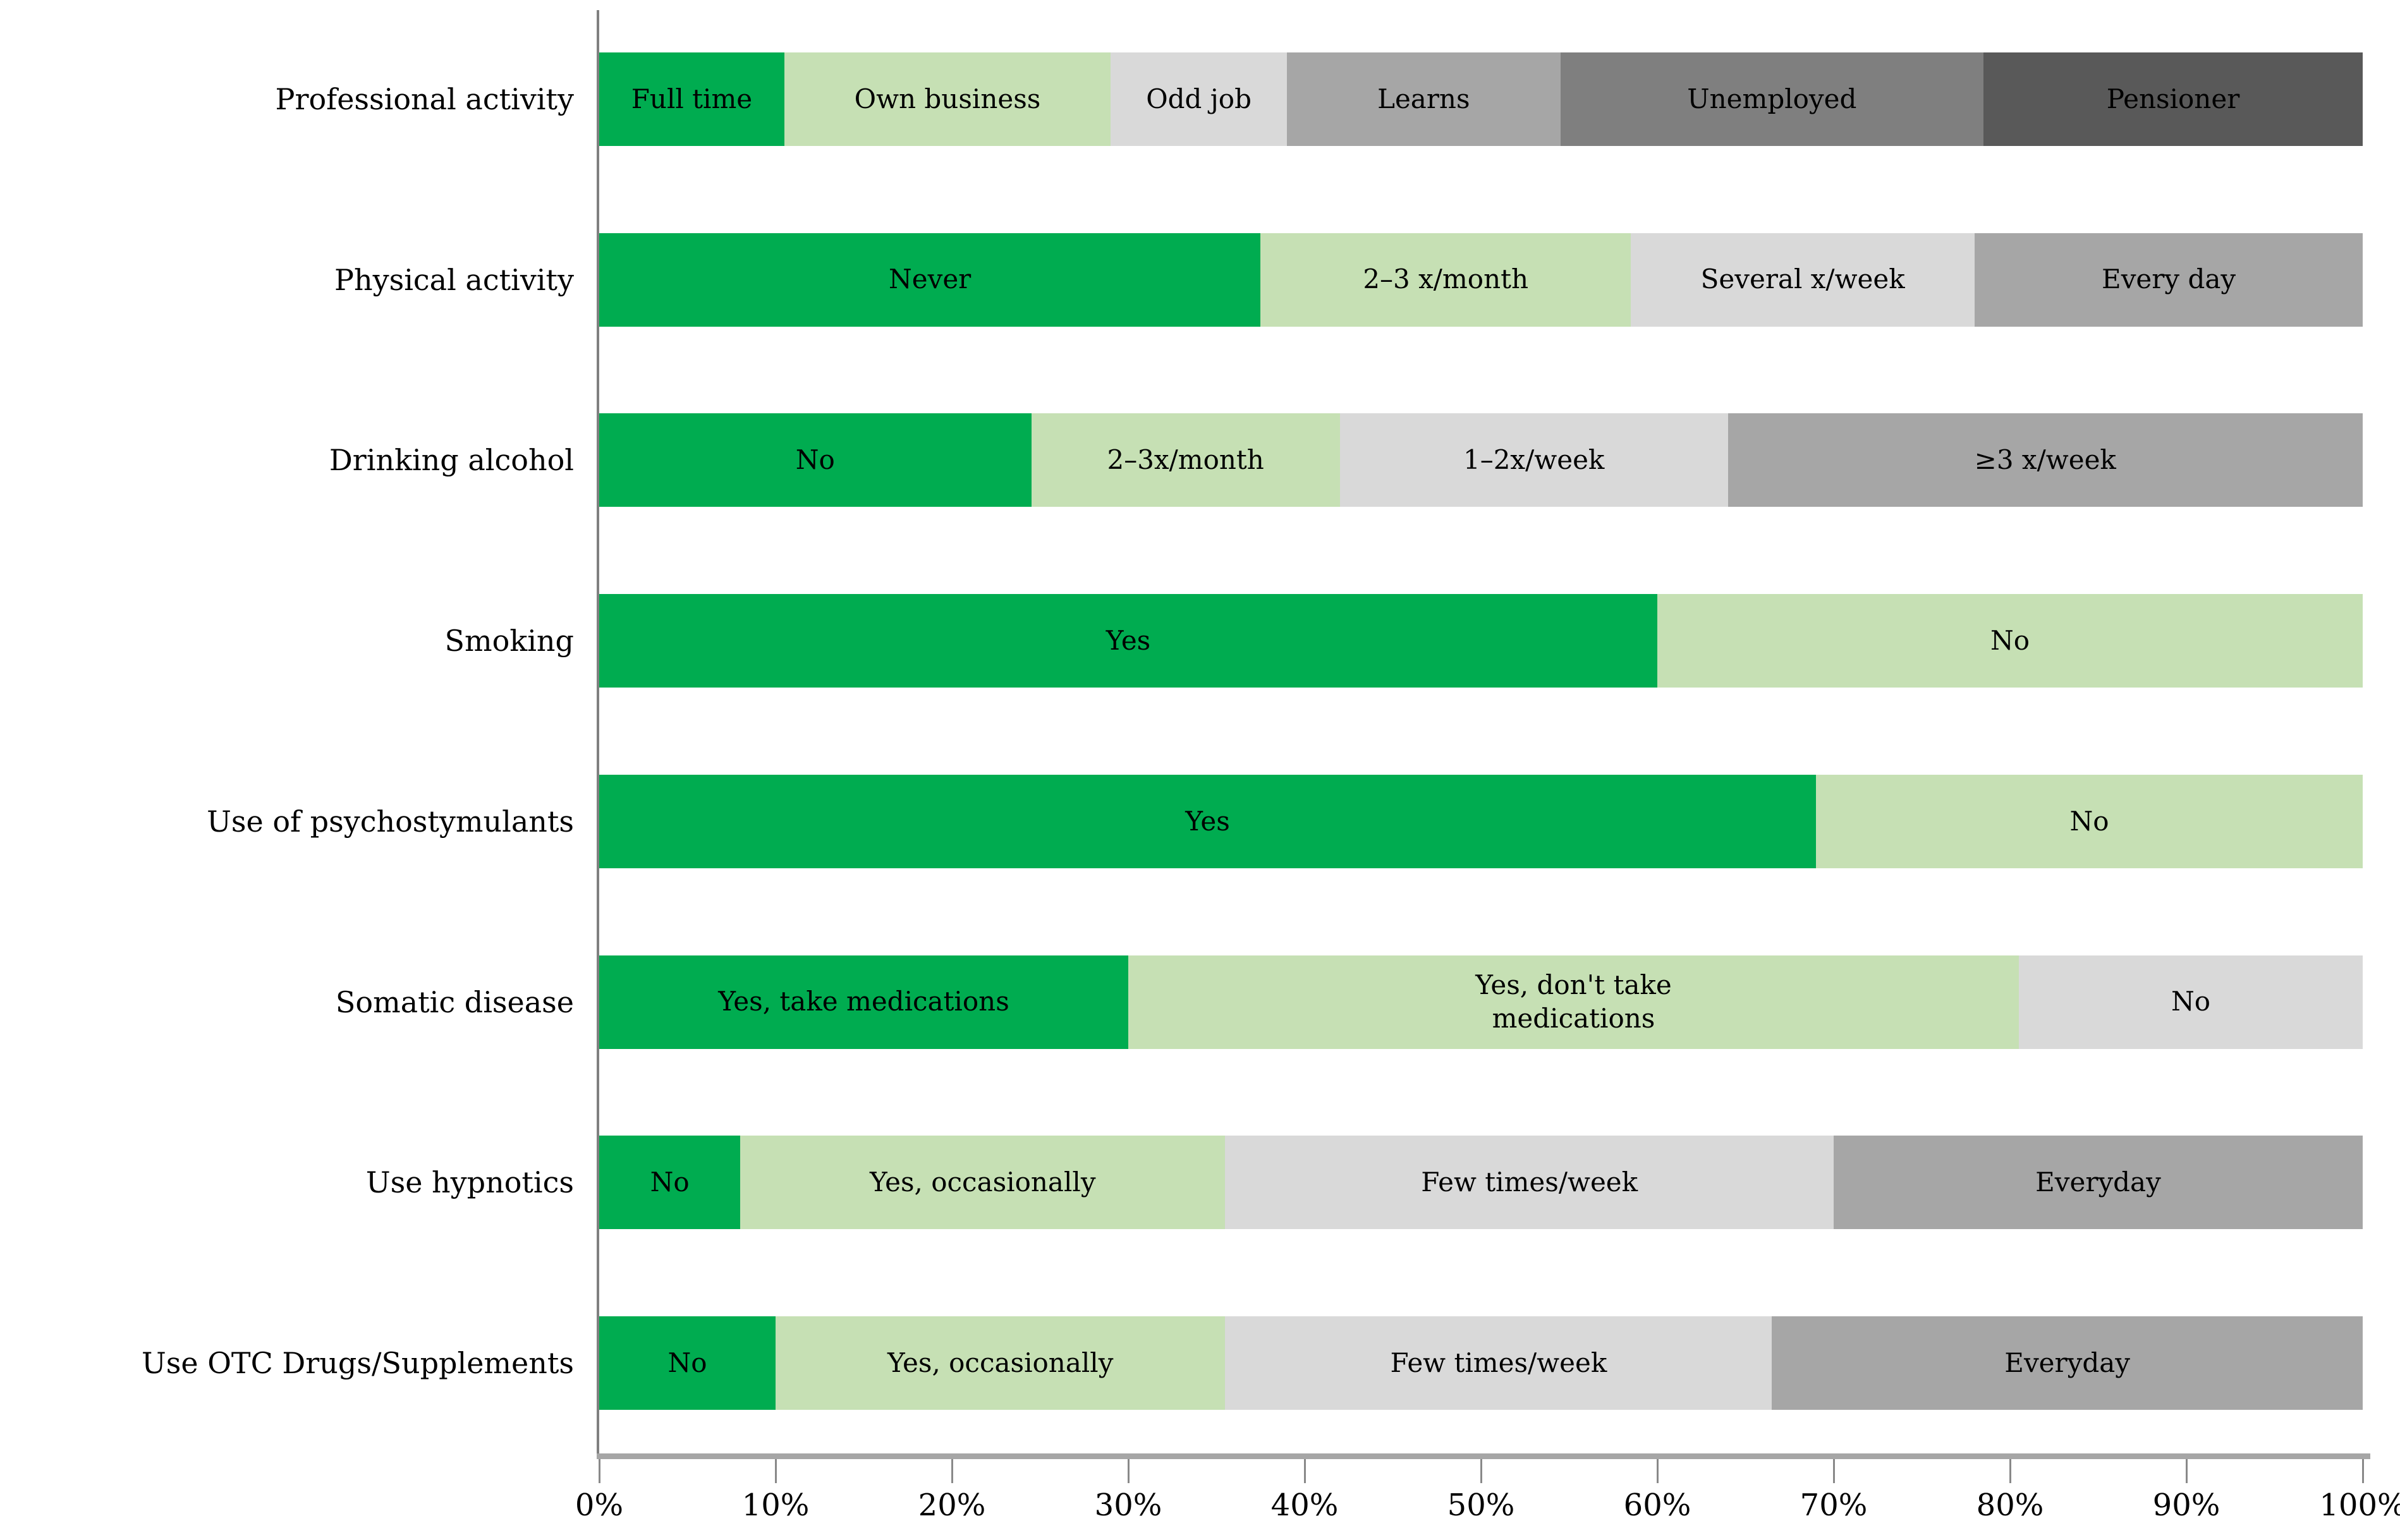  I want to click on segment-label: Every day, so click(2169, 280).